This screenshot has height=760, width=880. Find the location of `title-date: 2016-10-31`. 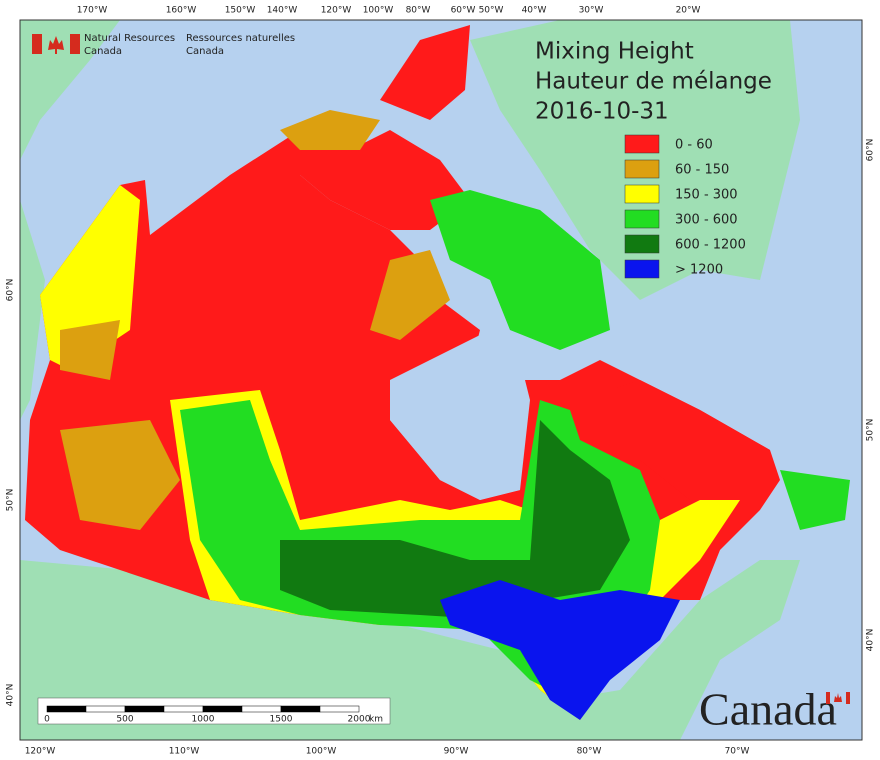

title-date: 2016-10-31 is located at coordinates (602, 112).